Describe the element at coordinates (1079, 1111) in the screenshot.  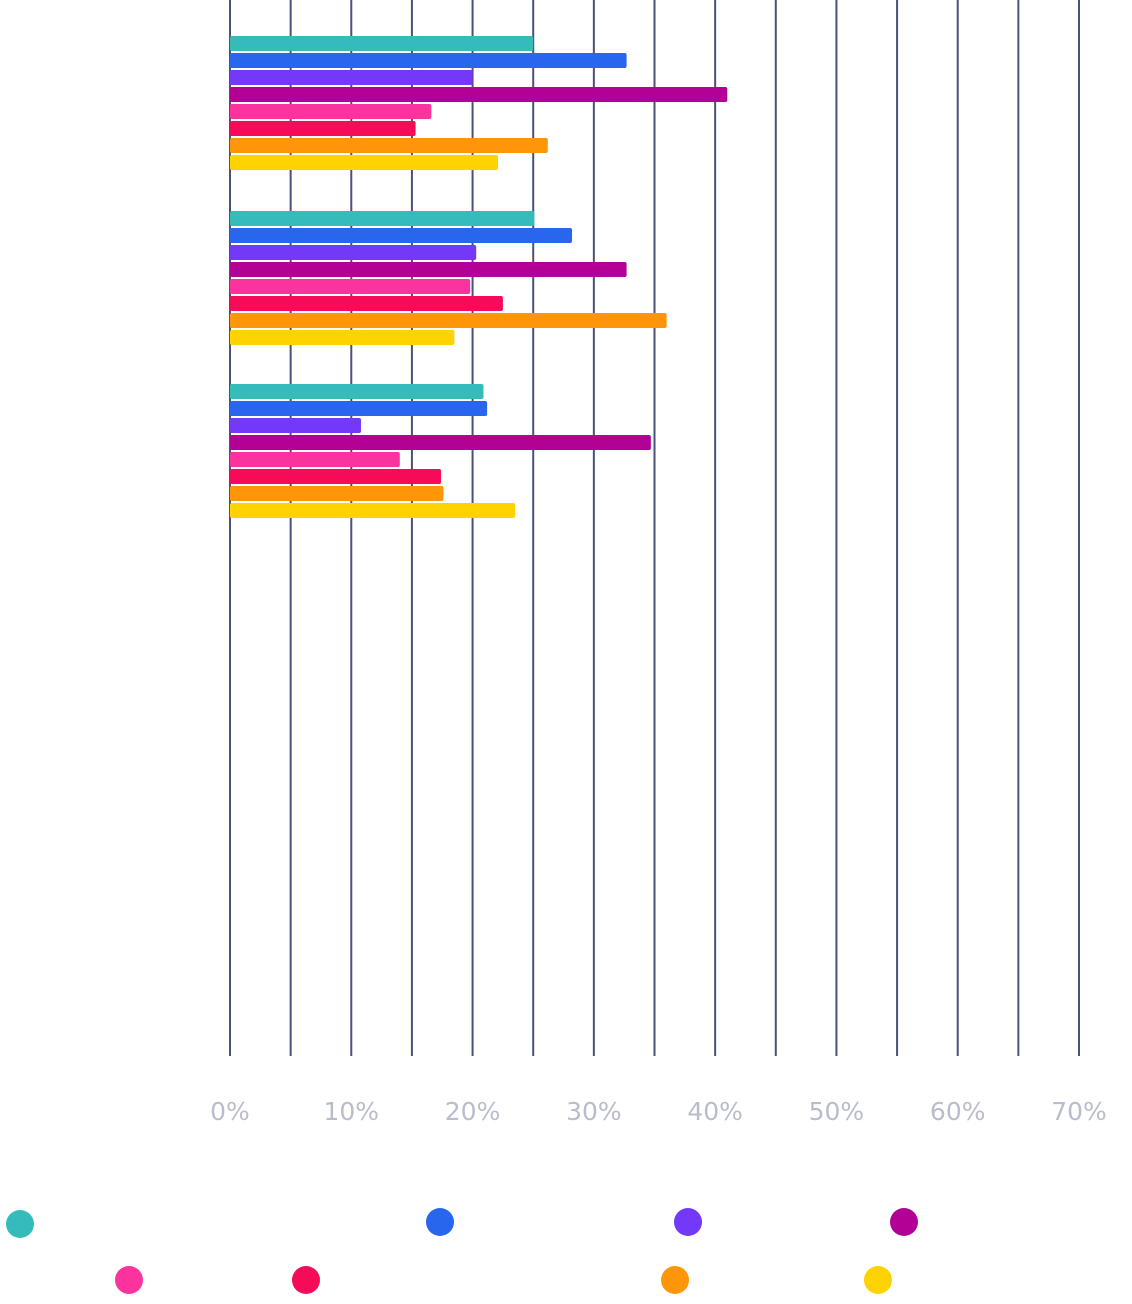
I see `x-tick-label: 70%` at that location.